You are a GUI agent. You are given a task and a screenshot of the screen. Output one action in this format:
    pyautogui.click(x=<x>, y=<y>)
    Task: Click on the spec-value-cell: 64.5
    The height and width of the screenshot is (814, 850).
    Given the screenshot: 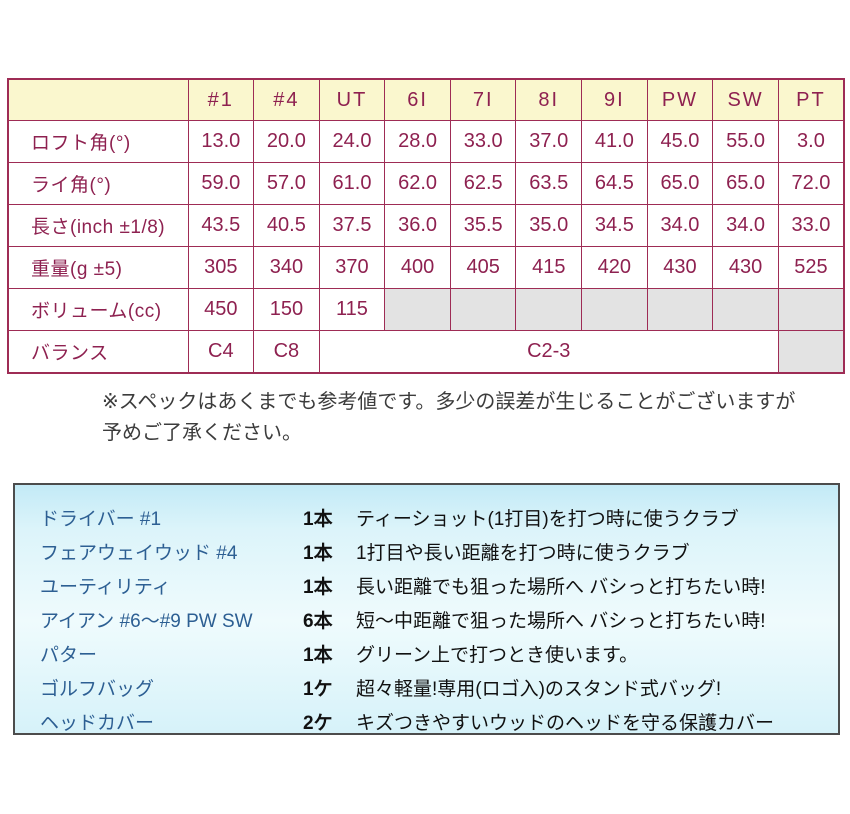 What is the action you would take?
    pyautogui.click(x=614, y=183)
    